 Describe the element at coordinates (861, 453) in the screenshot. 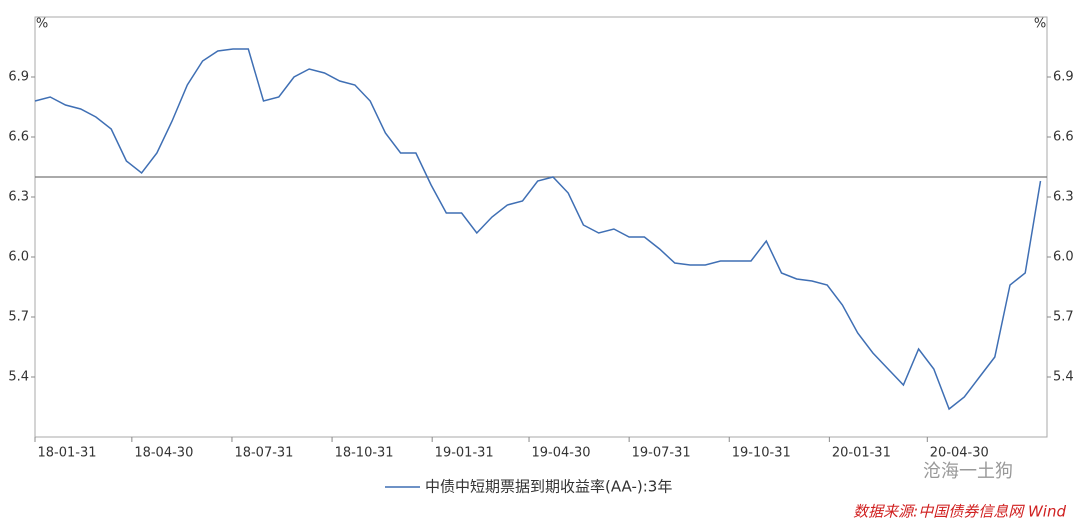

I see `x-tick-label: 20-01-31` at that location.